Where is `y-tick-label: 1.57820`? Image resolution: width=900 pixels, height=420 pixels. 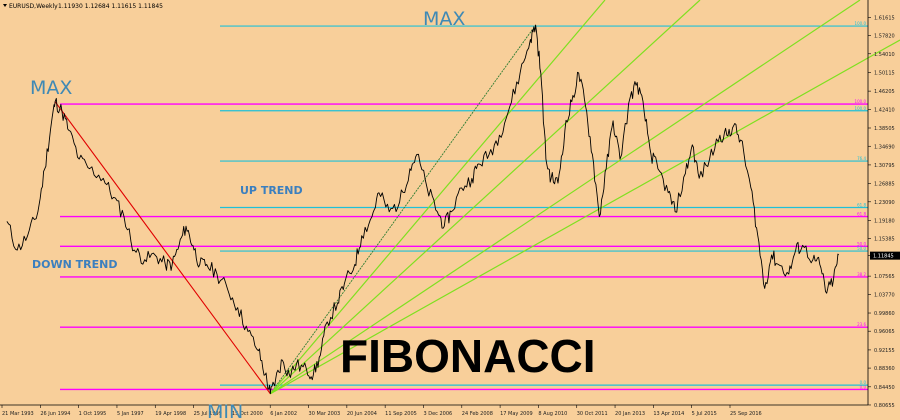 y-tick-label: 1.57820 is located at coordinates (884, 37).